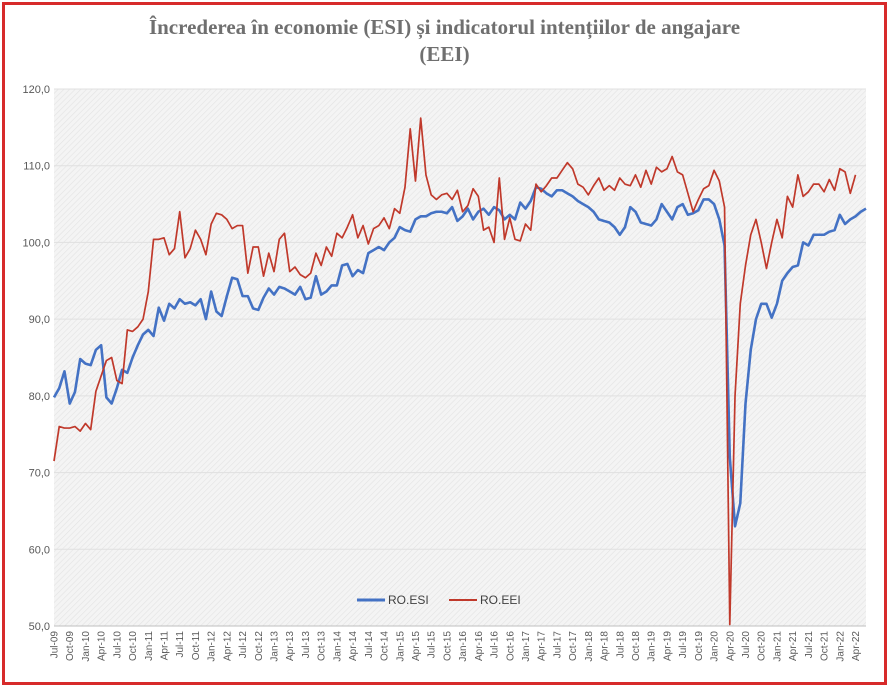  I want to click on x-tick-label: Oct-12, so click(259, 646).